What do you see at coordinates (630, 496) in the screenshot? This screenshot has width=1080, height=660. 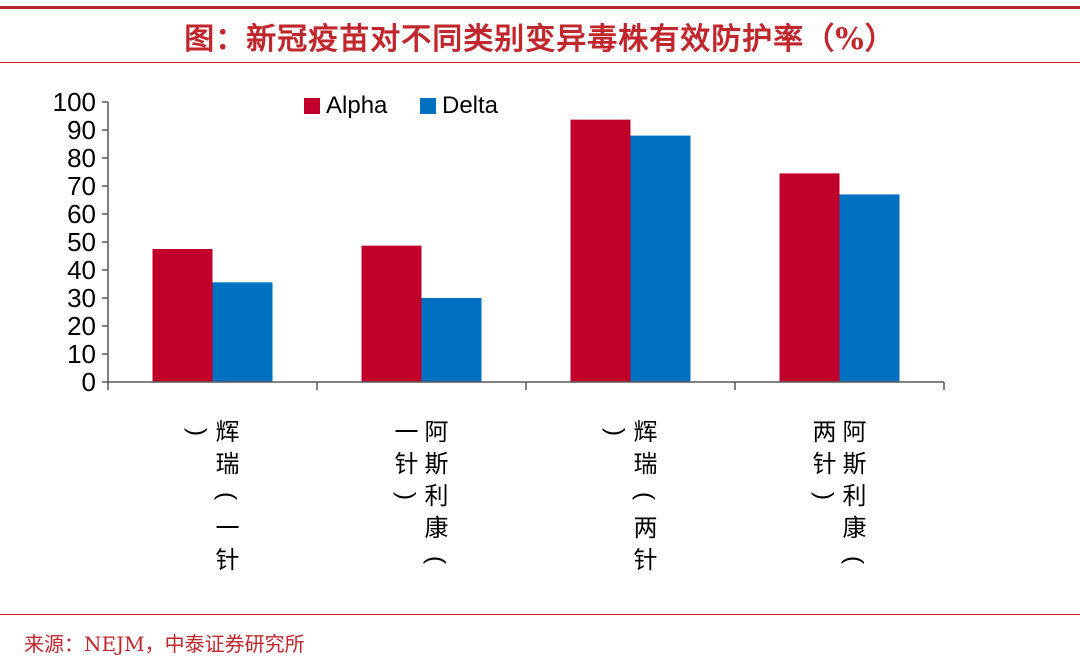 I see `x-tick-label-3: 辉瑞 ( 两针)` at bounding box center [630, 496].